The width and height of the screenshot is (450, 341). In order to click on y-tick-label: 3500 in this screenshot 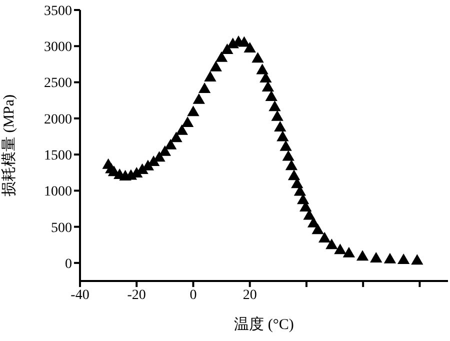, I will do `click(58, 11)`.